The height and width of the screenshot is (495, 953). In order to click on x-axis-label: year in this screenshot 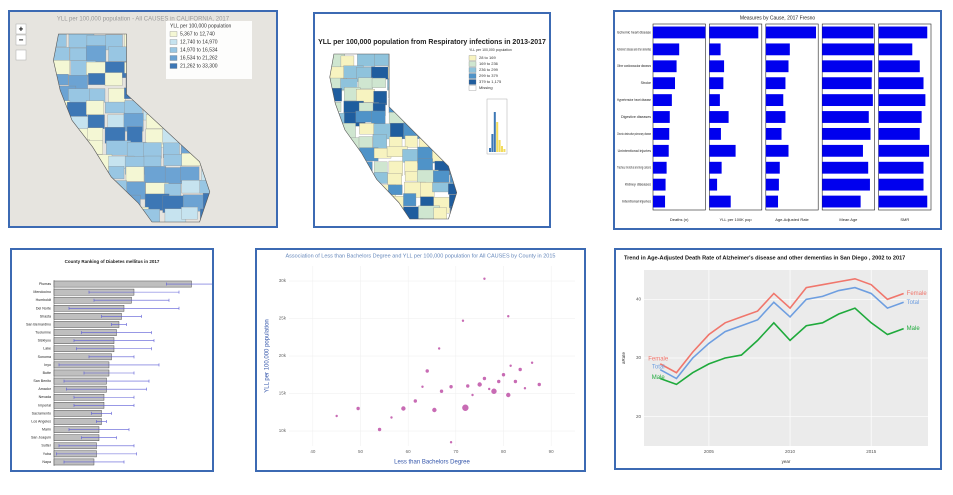, I will do `click(786, 461)`.